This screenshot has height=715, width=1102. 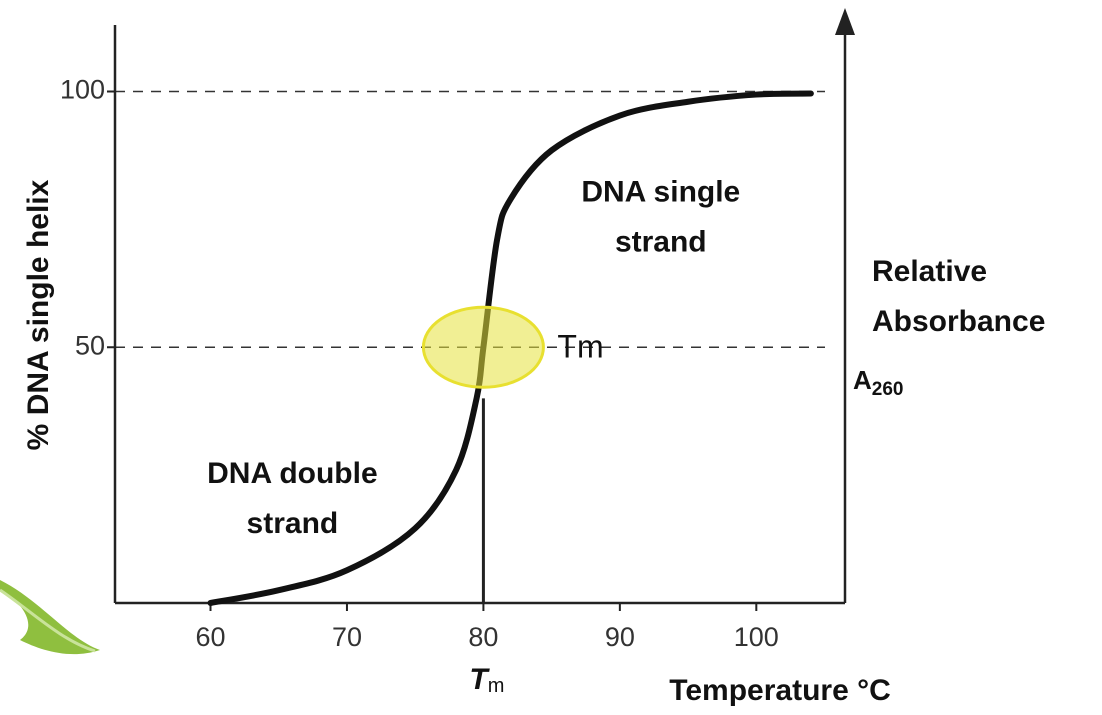 What do you see at coordinates (845, 21) in the screenshot?
I see `axis-arrow` at bounding box center [845, 21].